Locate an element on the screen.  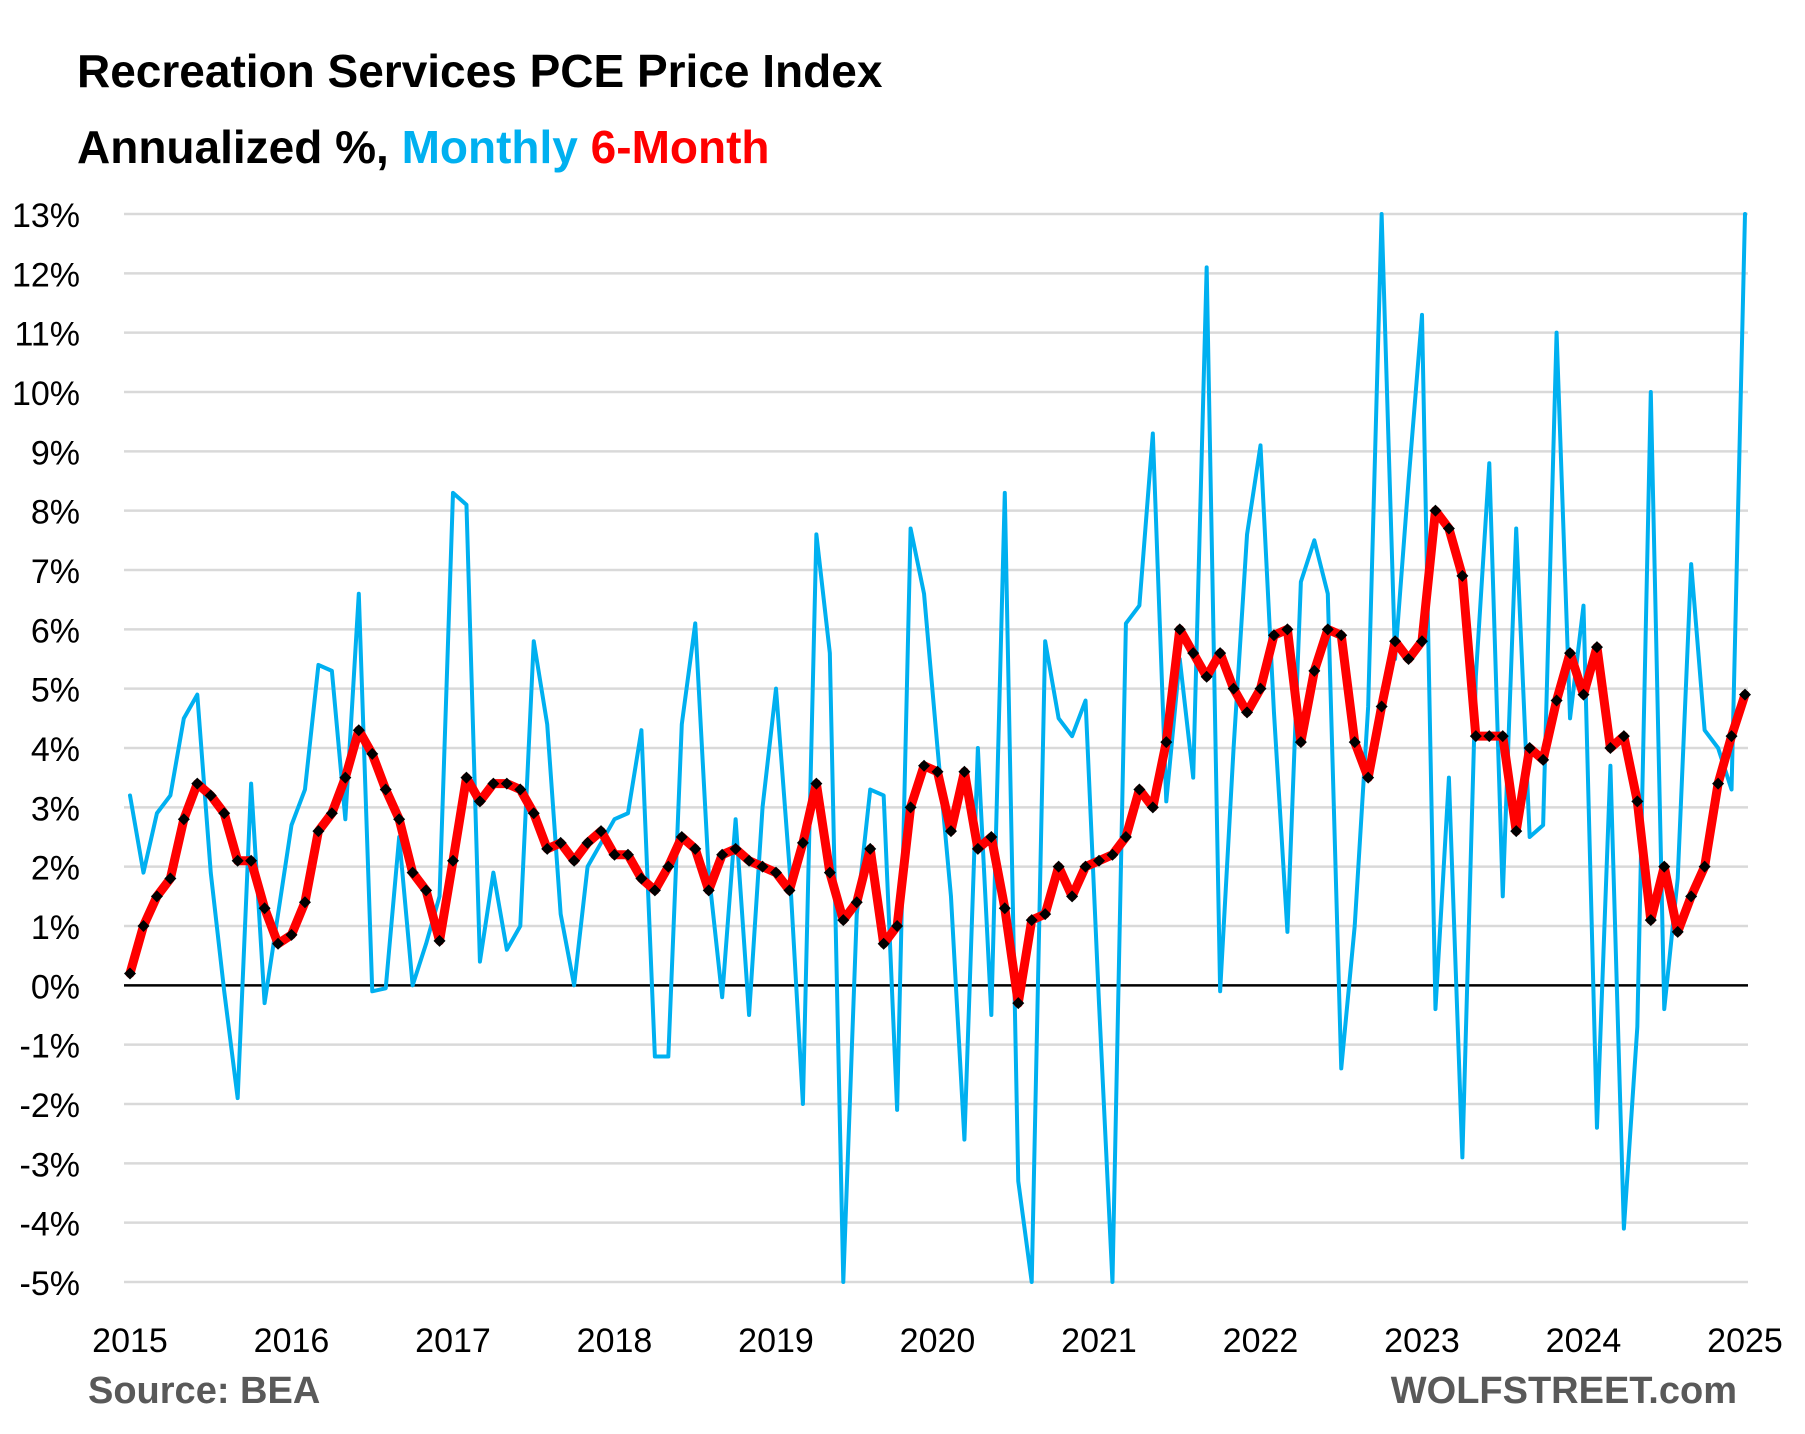
y-tick-label: 4% is located at coordinates (55, 750).